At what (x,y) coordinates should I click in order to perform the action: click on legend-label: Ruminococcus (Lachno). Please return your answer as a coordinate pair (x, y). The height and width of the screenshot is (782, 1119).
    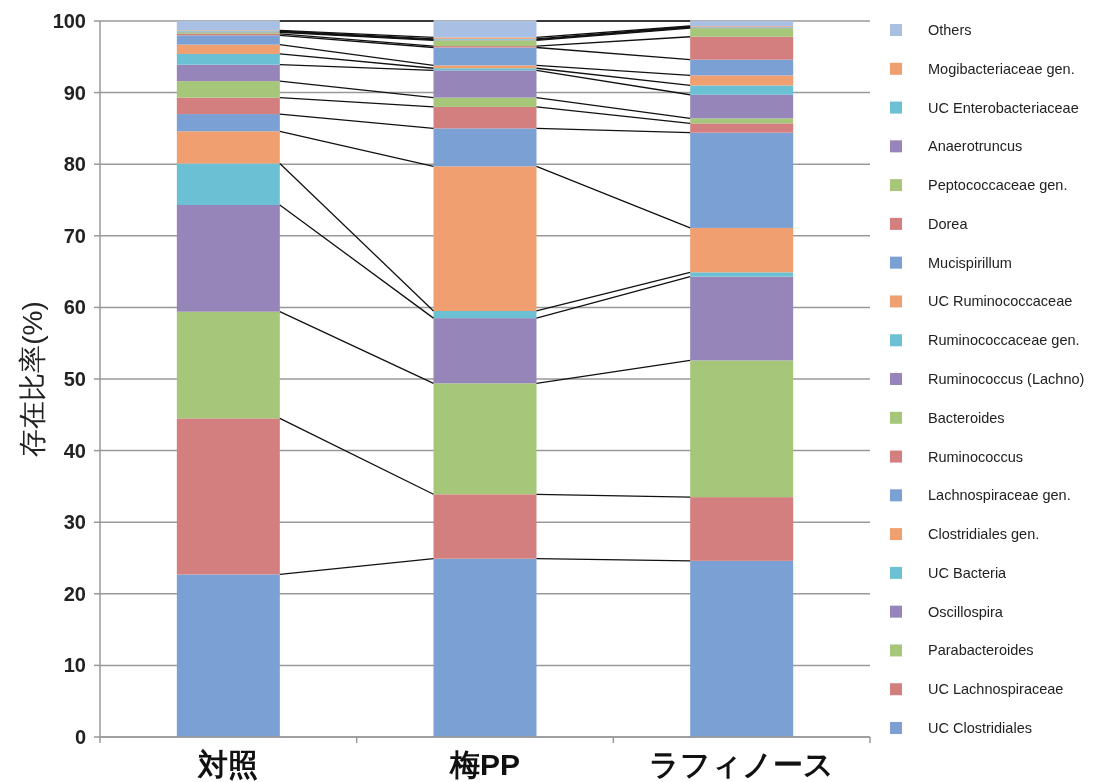
    Looking at the image, I should click on (1006, 379).